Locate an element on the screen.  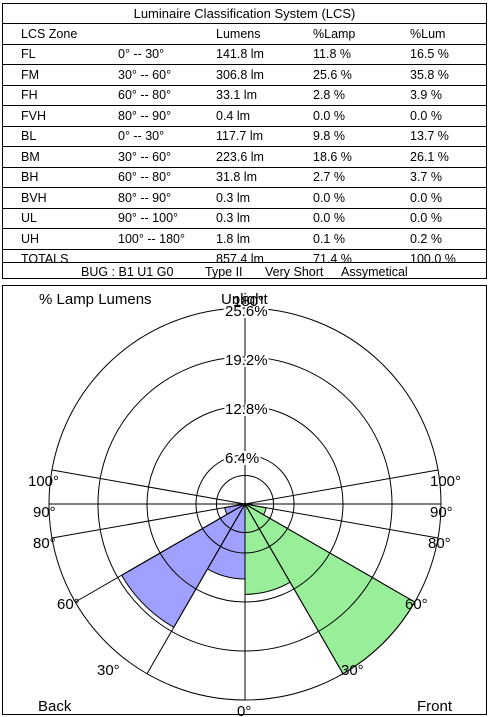
lumens-cell: 1.8 lm is located at coordinates (264, 239).